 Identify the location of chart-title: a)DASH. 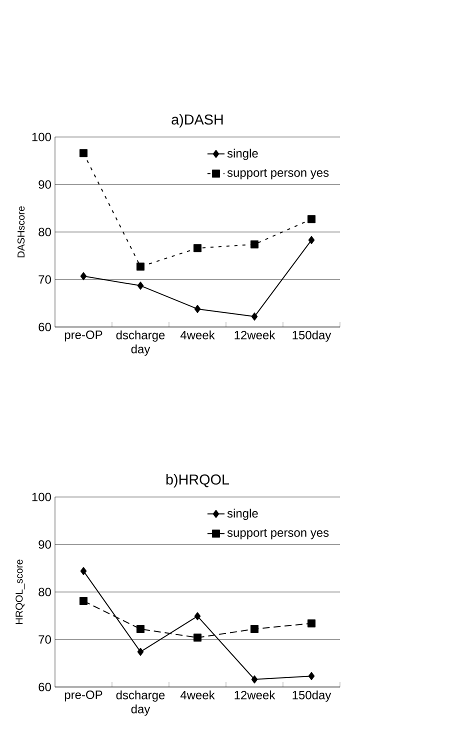
(197, 121).